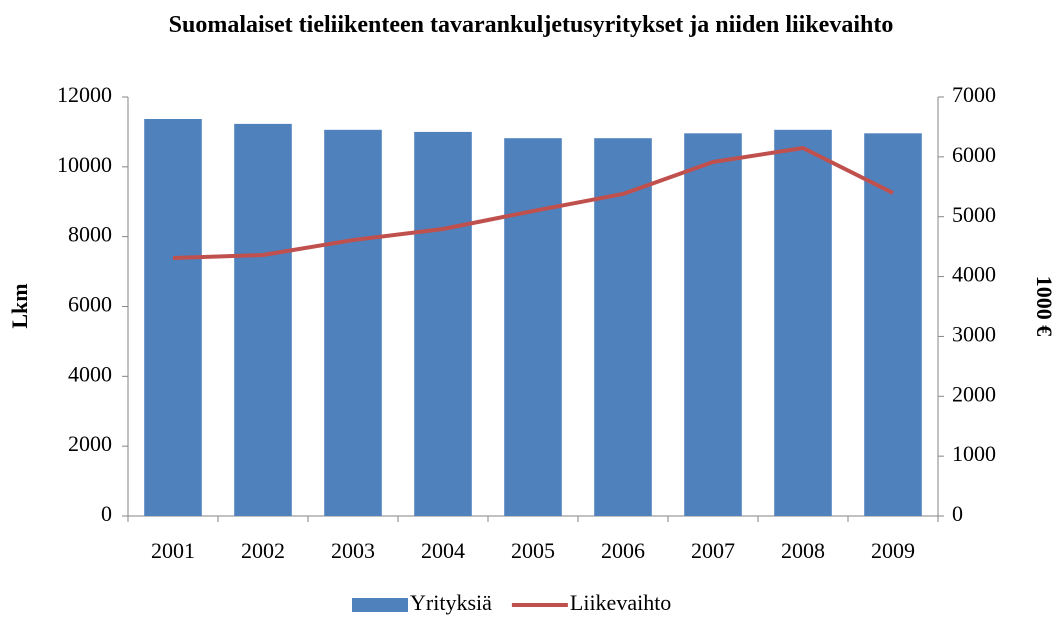 Image resolution: width=1062 pixels, height=621 pixels. Describe the element at coordinates (263, 550) in the screenshot. I see `x-tick-label: 2002` at that location.